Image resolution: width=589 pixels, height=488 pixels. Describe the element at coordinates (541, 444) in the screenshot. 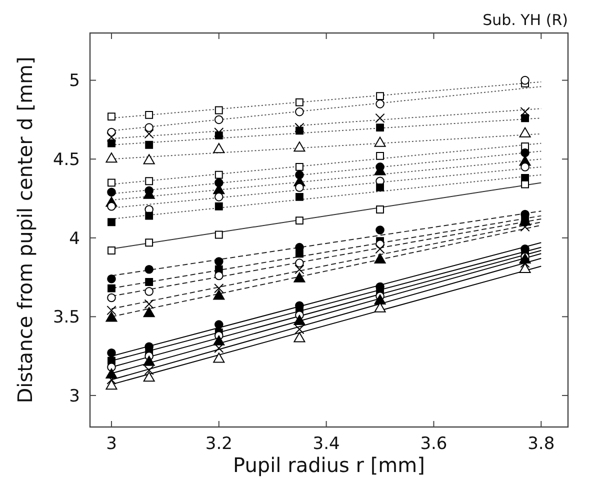

I see `x-tick-label: 3.8` at that location.